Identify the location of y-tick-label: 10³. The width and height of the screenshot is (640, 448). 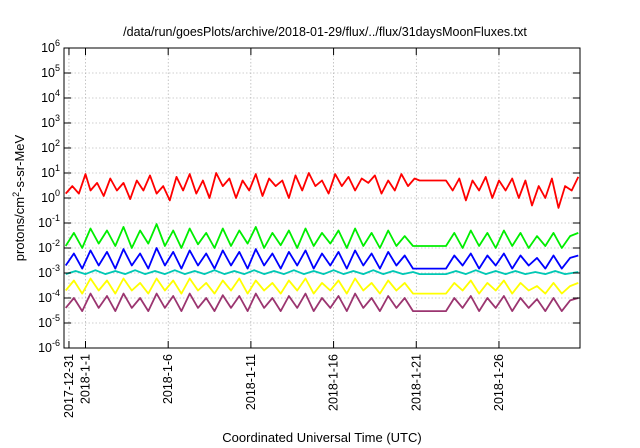
(50, 121).